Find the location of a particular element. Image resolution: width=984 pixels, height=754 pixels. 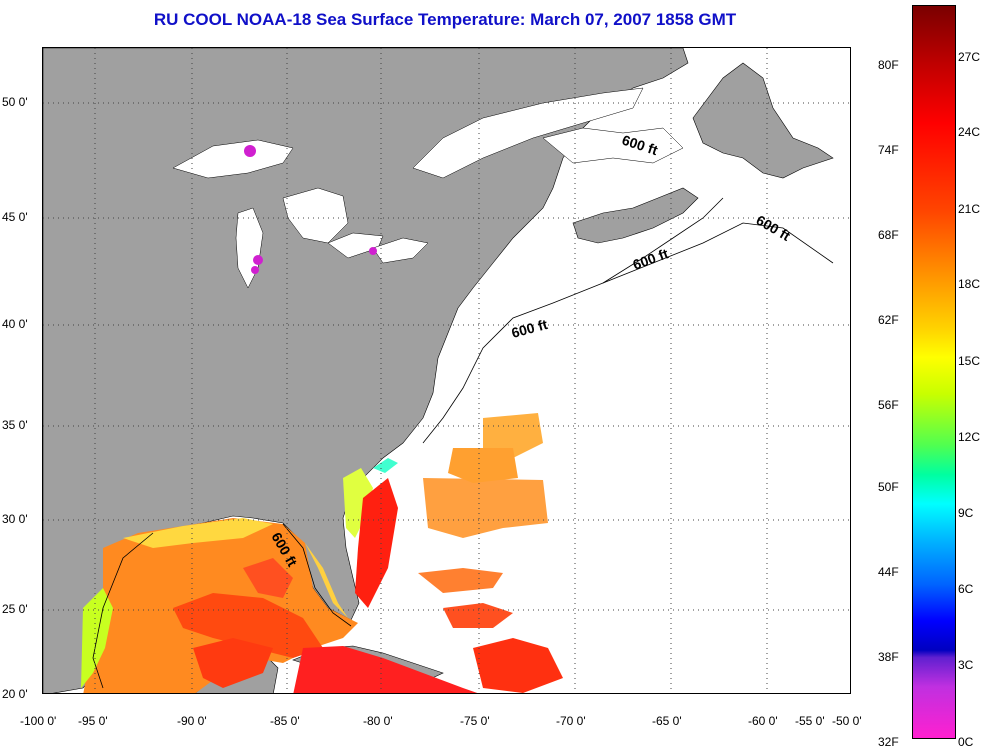

lat-tick-30: 30 0' is located at coordinates (15, 519).